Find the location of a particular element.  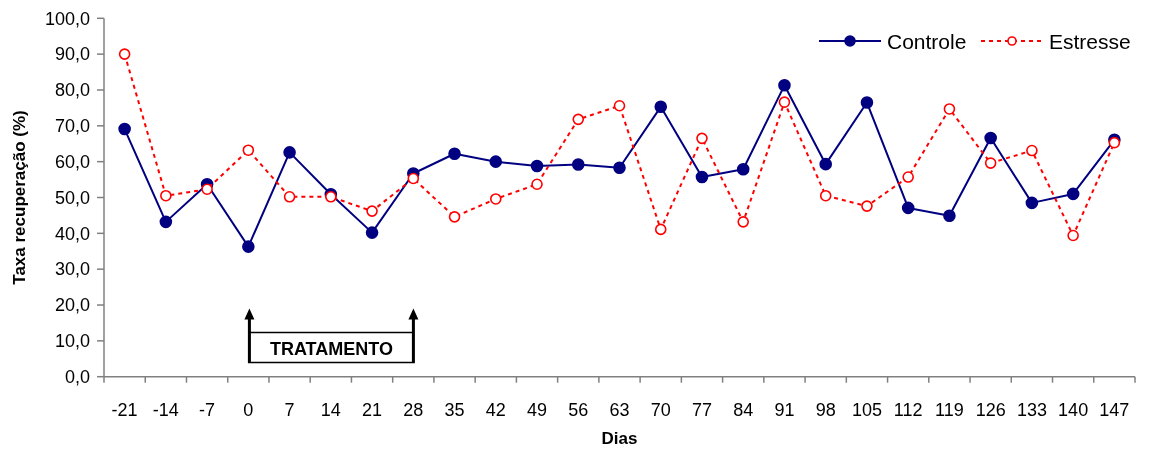

annotation: TRATAMENTO is located at coordinates (331, 348).